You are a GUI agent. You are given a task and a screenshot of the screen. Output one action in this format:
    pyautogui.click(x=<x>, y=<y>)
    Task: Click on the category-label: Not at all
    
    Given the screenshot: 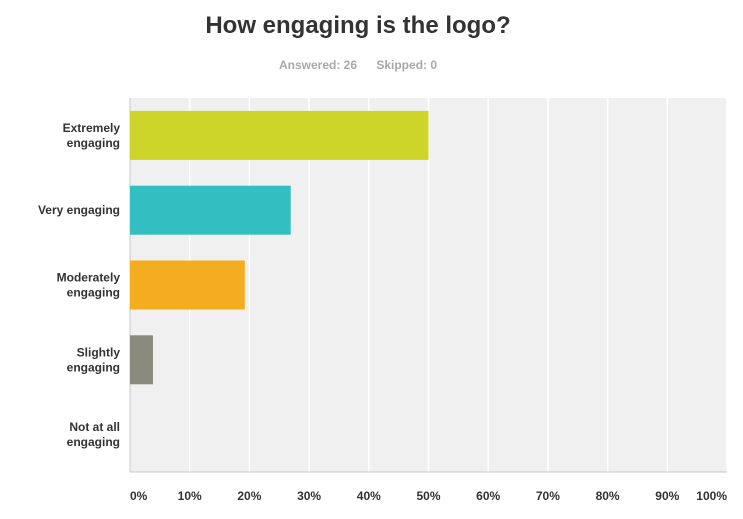 What is the action you would take?
    pyautogui.click(x=94, y=427)
    